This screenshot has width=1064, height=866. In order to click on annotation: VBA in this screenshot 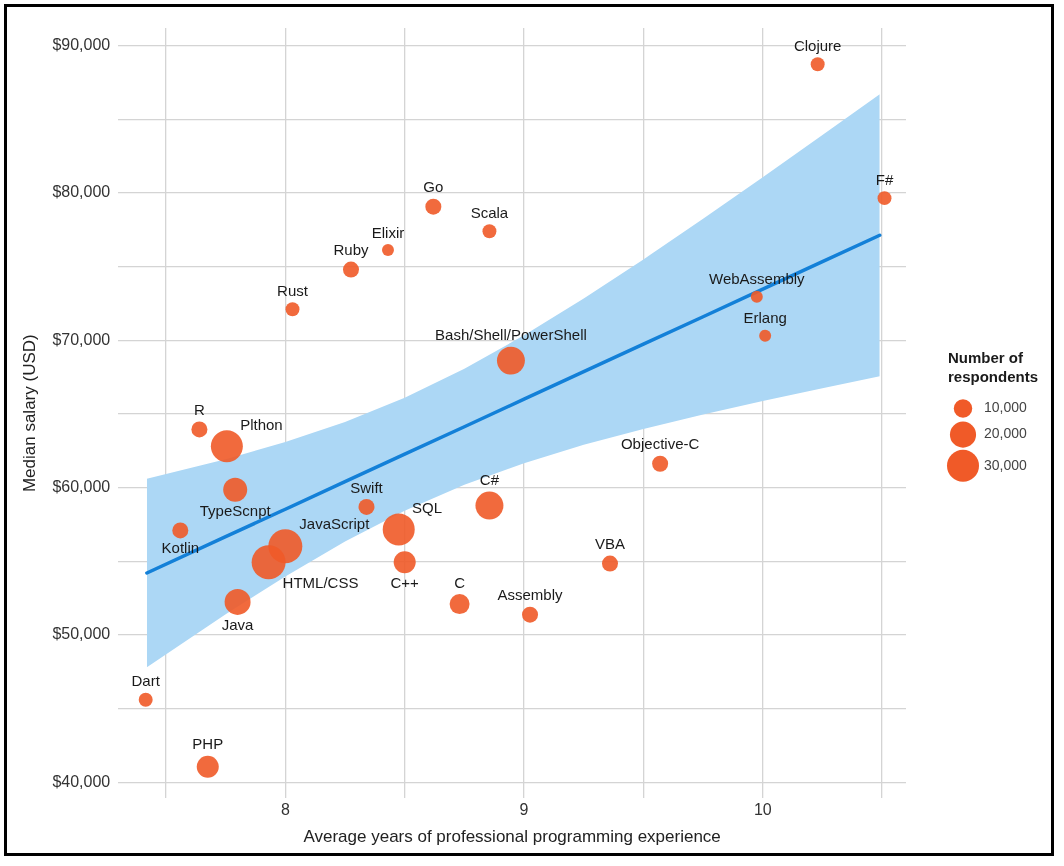, I will do `click(609, 544)`.